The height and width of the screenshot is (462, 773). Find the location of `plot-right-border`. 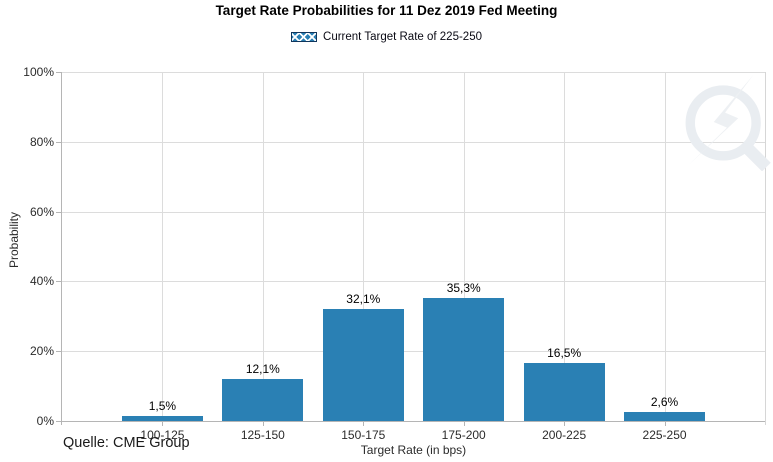

plot-right-border is located at coordinates (765, 248).